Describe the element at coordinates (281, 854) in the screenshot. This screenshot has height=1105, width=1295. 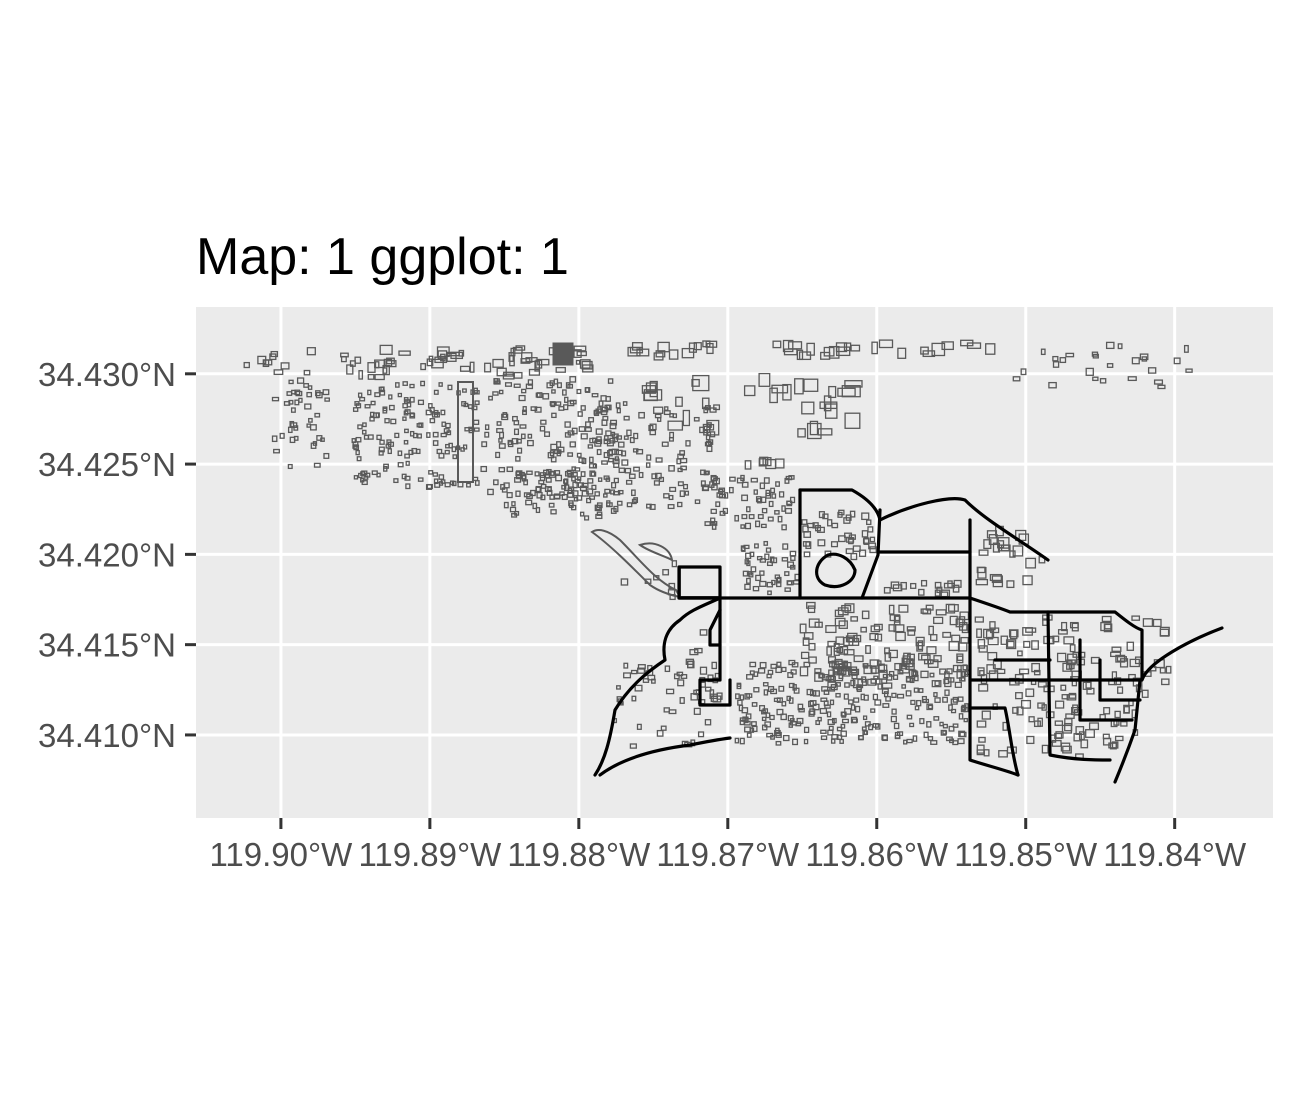
I see `x-tick-label: 119.90°W` at that location.